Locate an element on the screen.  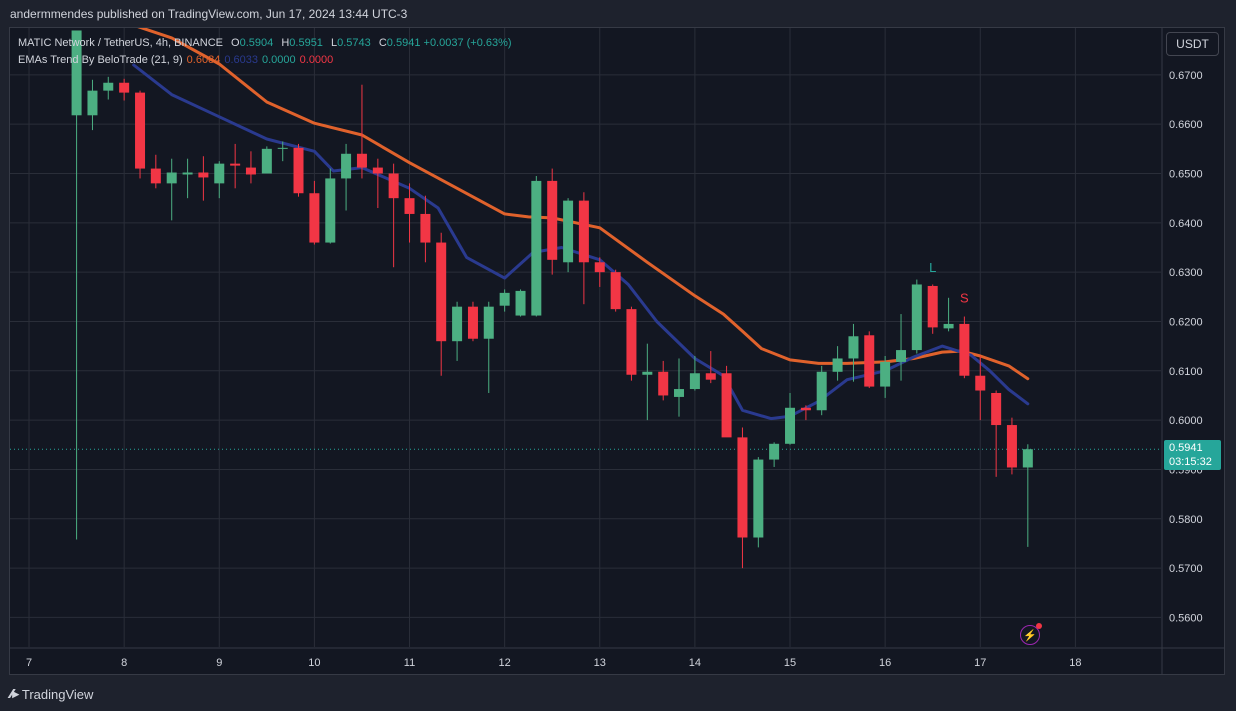
indicator-value-3: 0.0000 is located at coordinates (278, 60).